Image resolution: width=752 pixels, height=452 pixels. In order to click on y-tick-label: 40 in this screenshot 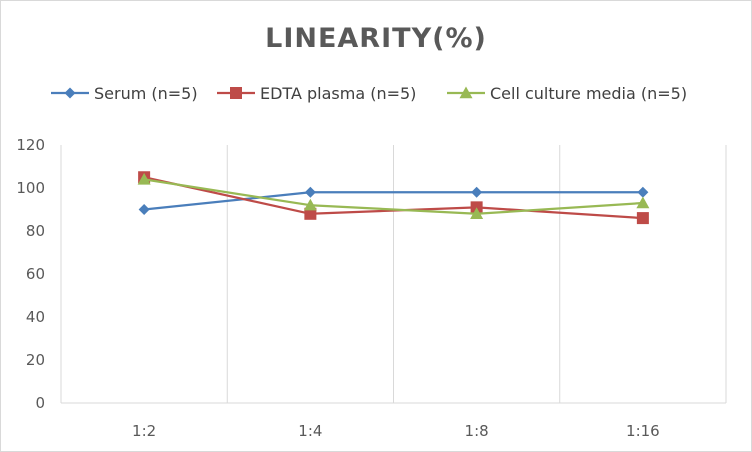, I will do `click(35, 317)`.